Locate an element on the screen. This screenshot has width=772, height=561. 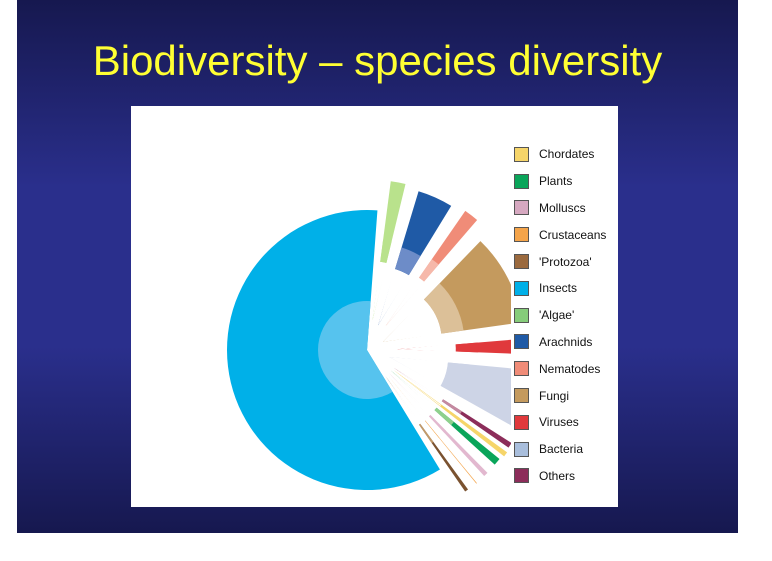
pie-slice-algae is located at coordinates (389, 251).